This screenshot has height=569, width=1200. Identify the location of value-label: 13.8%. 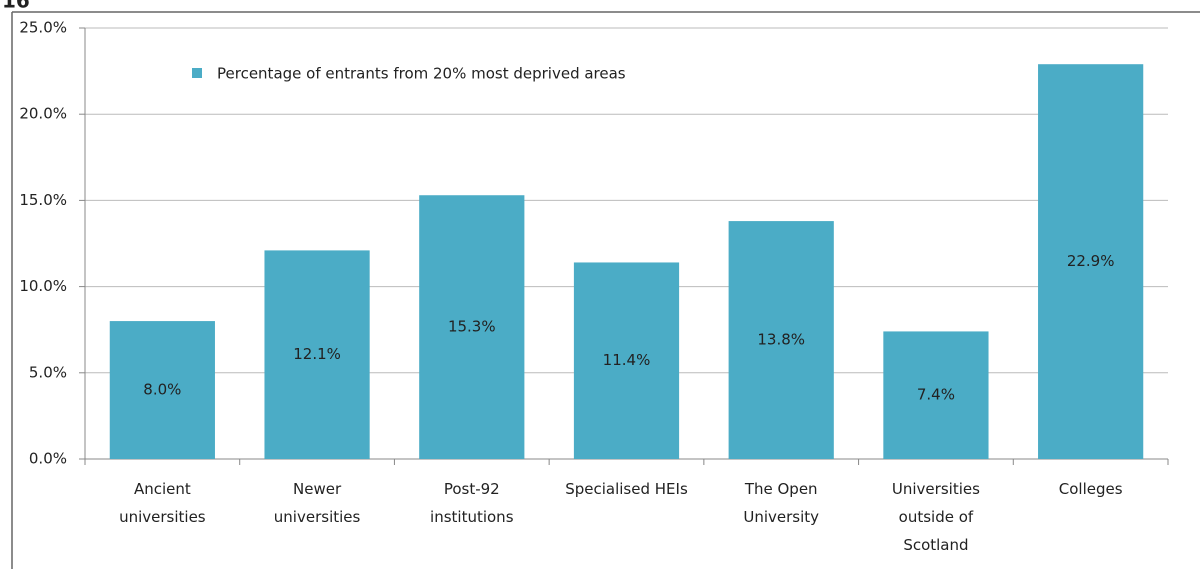
(781, 340).